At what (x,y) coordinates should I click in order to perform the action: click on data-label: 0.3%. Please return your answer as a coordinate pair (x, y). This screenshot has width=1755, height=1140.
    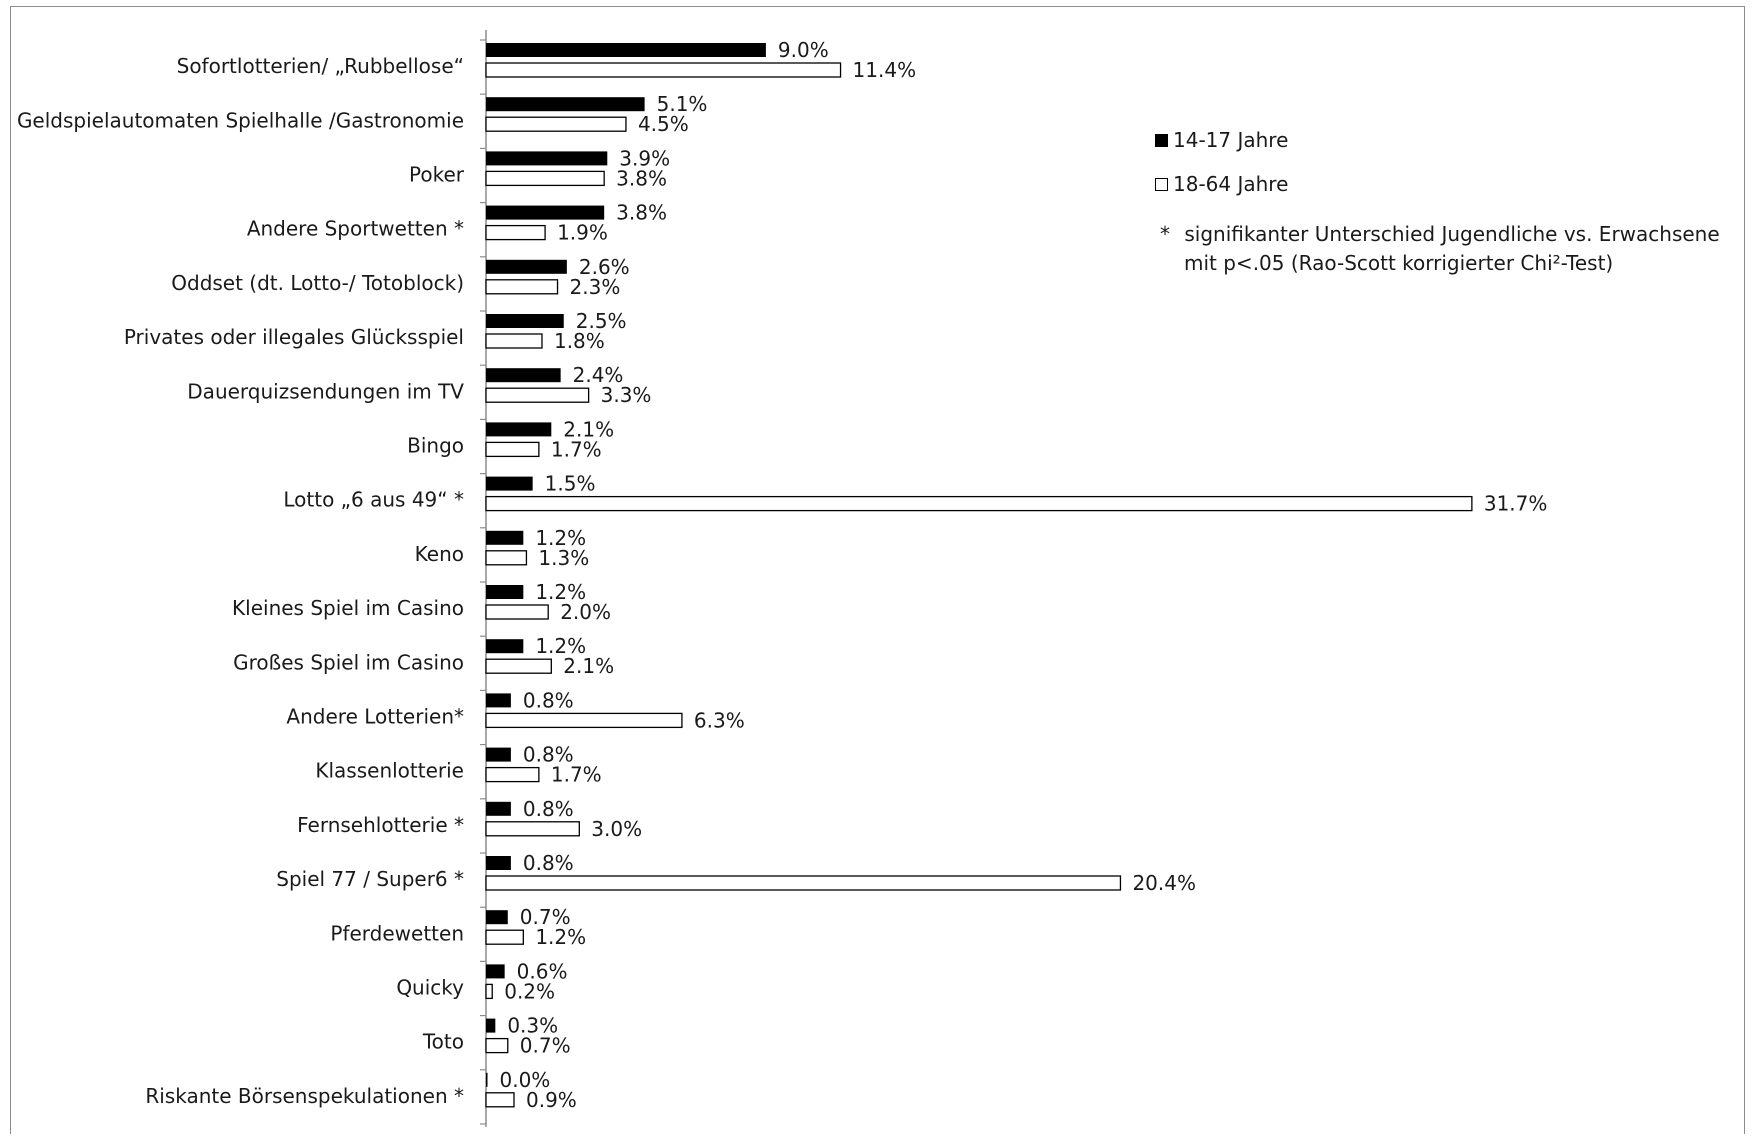
    Looking at the image, I should click on (532, 1026).